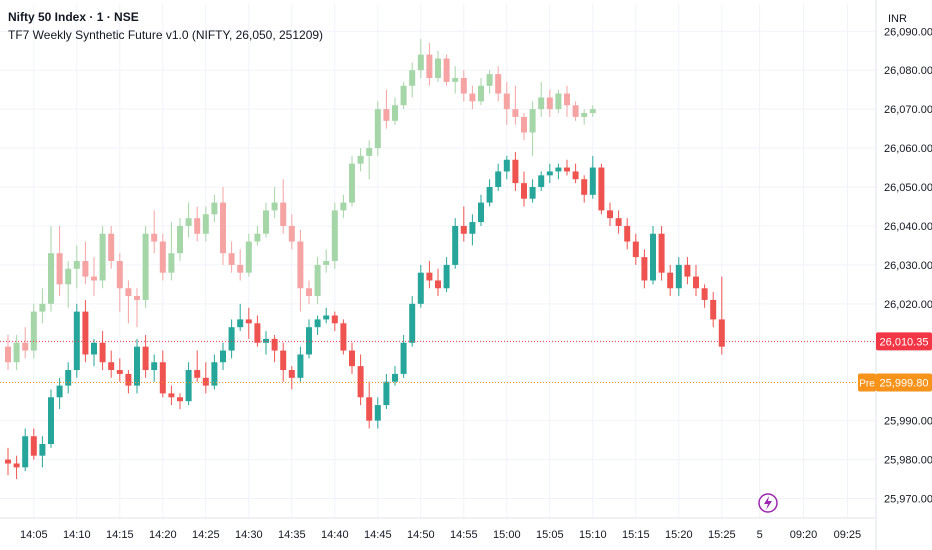 Image resolution: width=932 pixels, height=550 pixels. Describe the element at coordinates (438, 361) in the screenshot. I see `price-lines` at that location.